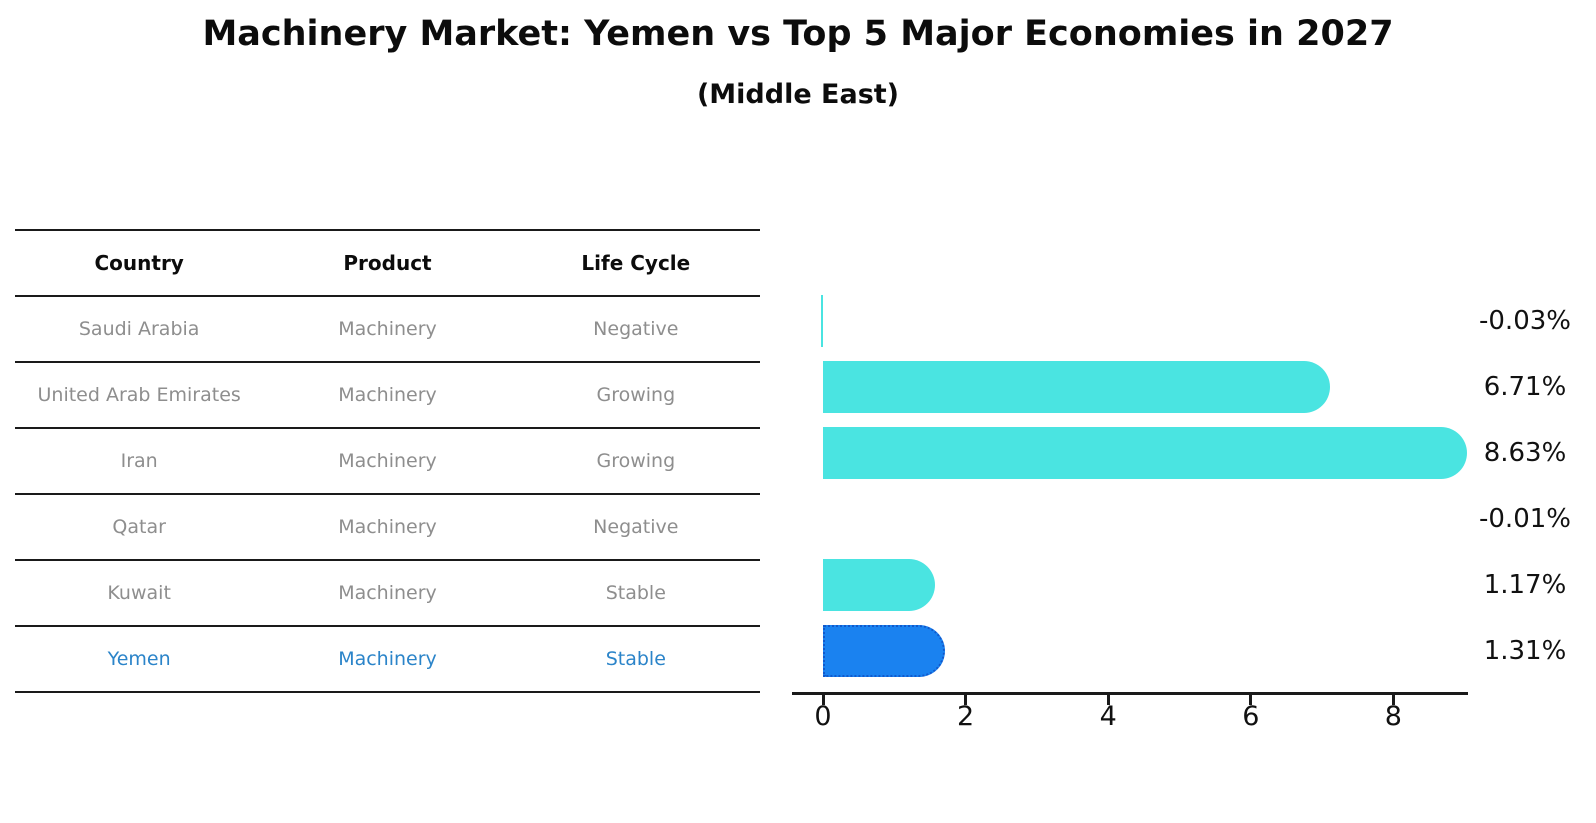 The height and width of the screenshot is (823, 1596). What do you see at coordinates (884, 651) in the screenshot?
I see `bar-yemen` at bounding box center [884, 651].